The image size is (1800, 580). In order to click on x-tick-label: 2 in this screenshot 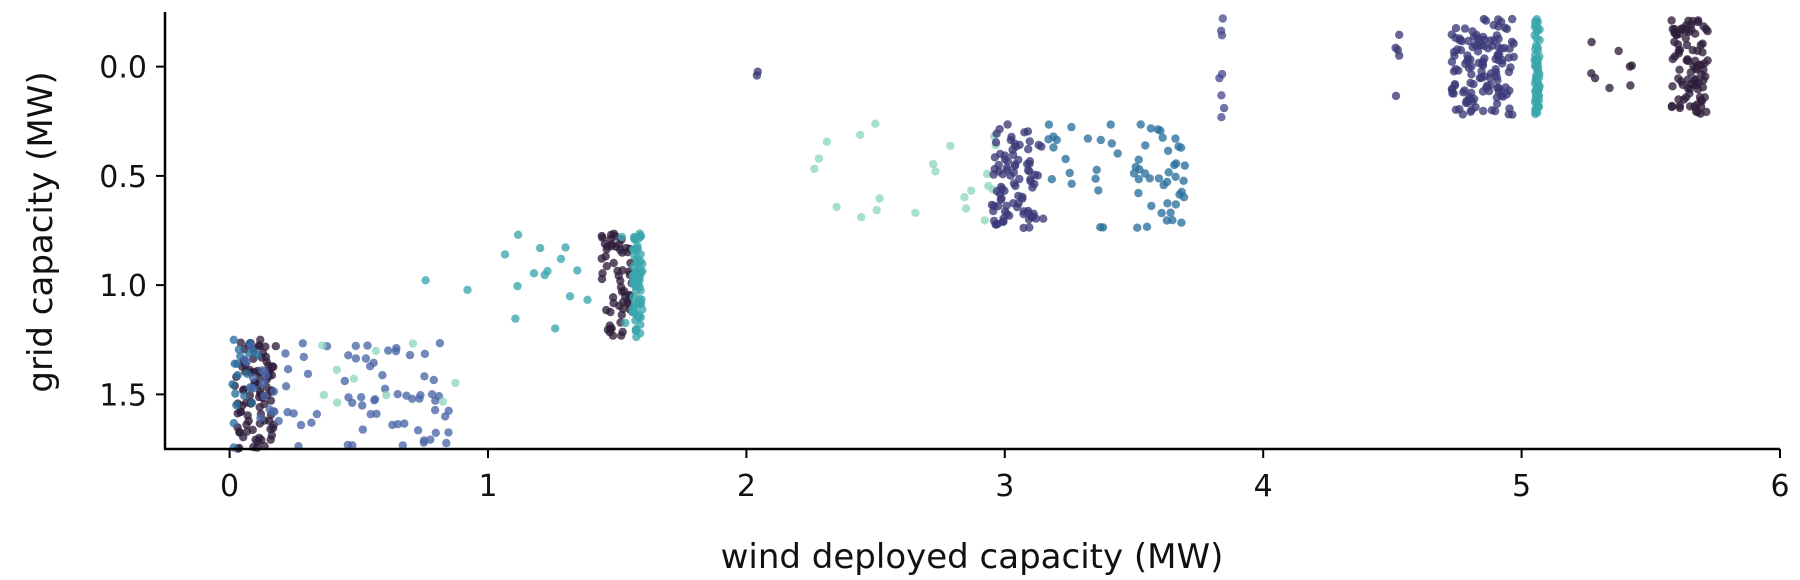, I will do `click(746, 486)`.